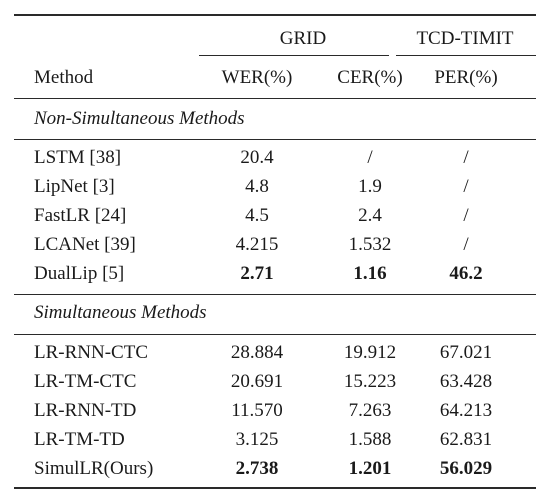  I want to click on method-cell: DualLip [5], so click(79, 273).